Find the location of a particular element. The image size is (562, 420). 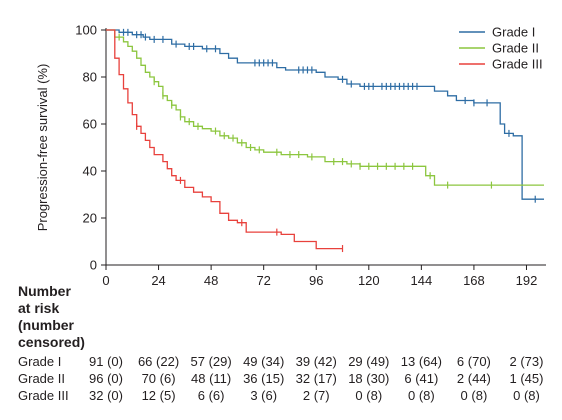

x-tick-label: 0 is located at coordinates (105, 280).